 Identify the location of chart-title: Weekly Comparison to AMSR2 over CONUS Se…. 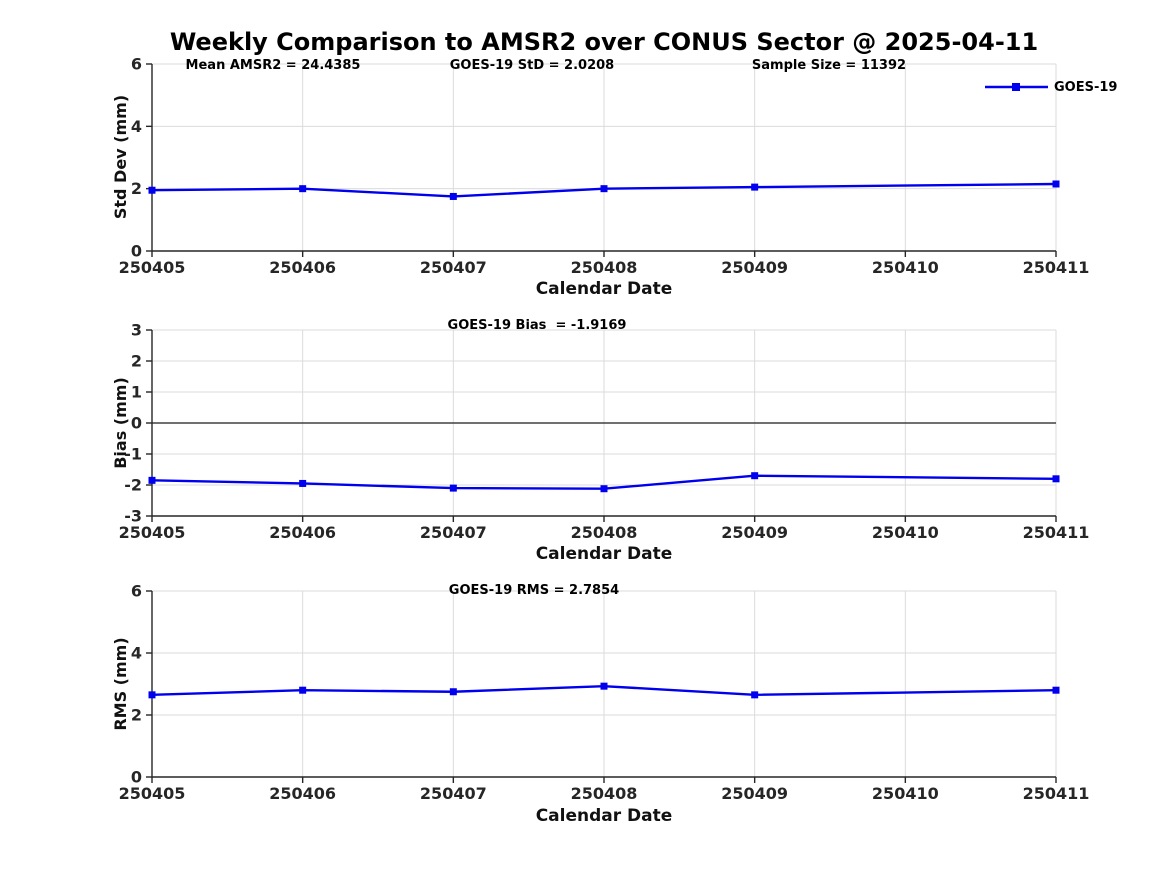
(604, 42).